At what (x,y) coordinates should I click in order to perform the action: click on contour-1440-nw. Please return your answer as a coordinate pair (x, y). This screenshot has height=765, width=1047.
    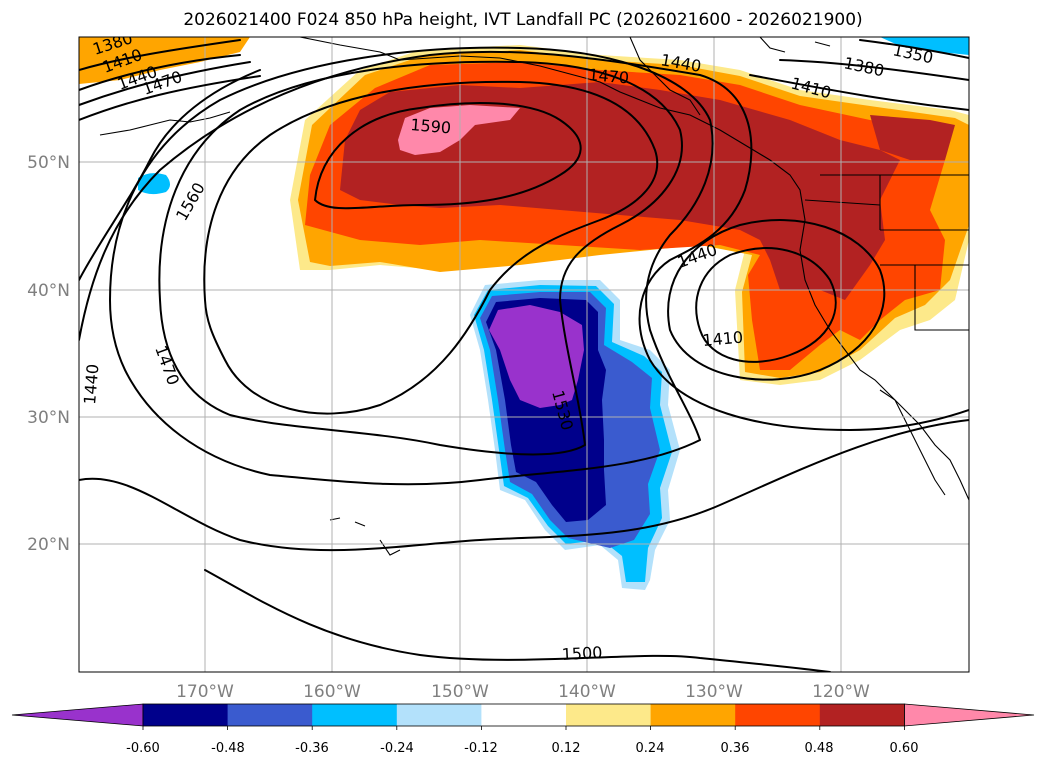
    Looking at the image, I should click on (165, 83).